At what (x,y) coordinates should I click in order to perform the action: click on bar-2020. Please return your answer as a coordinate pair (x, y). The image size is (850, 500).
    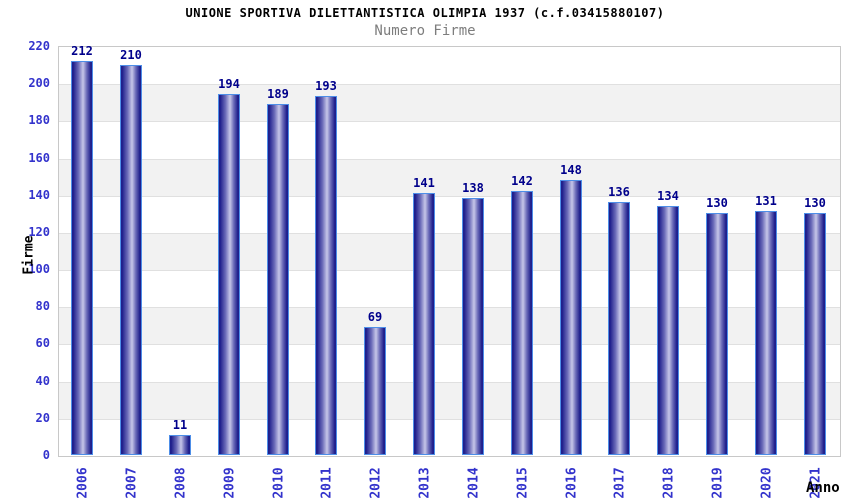
    Looking at the image, I should click on (766, 333).